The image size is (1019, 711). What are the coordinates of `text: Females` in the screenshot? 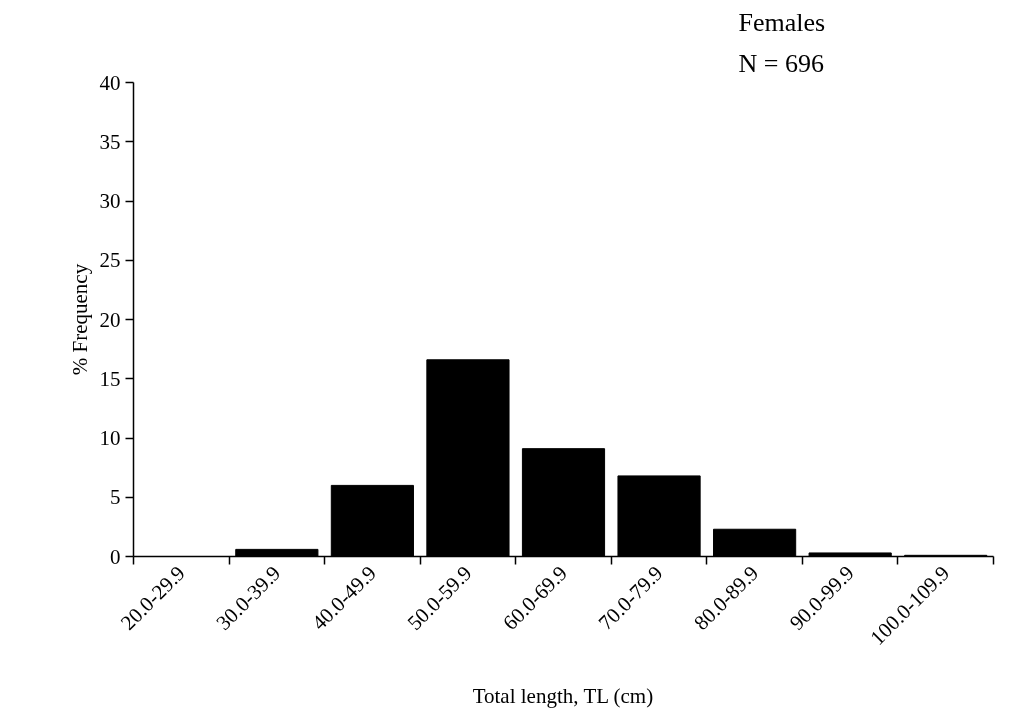 It's located at (782, 22).